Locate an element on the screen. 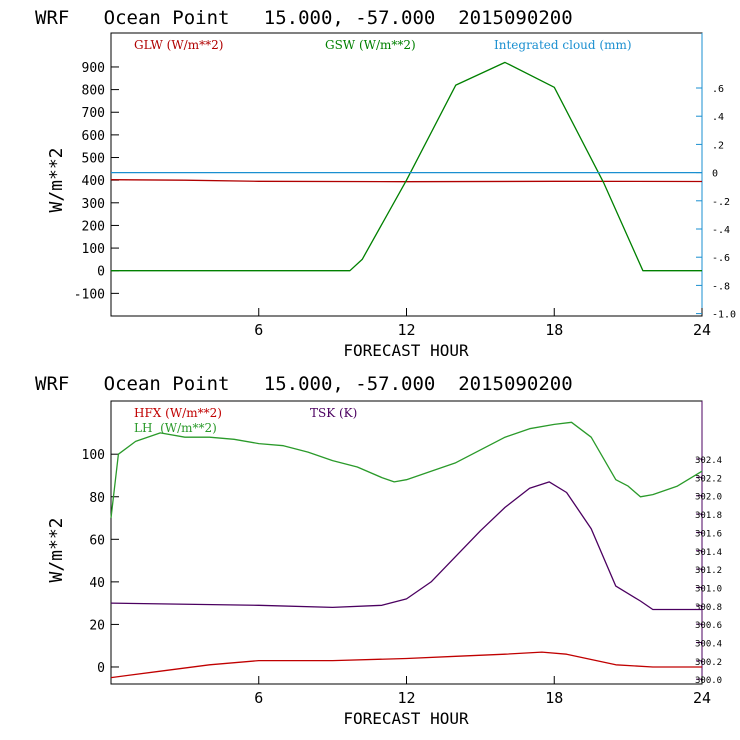 The height and width of the screenshot is (740, 740). y-tick-label: 800 is located at coordinates (93, 91).